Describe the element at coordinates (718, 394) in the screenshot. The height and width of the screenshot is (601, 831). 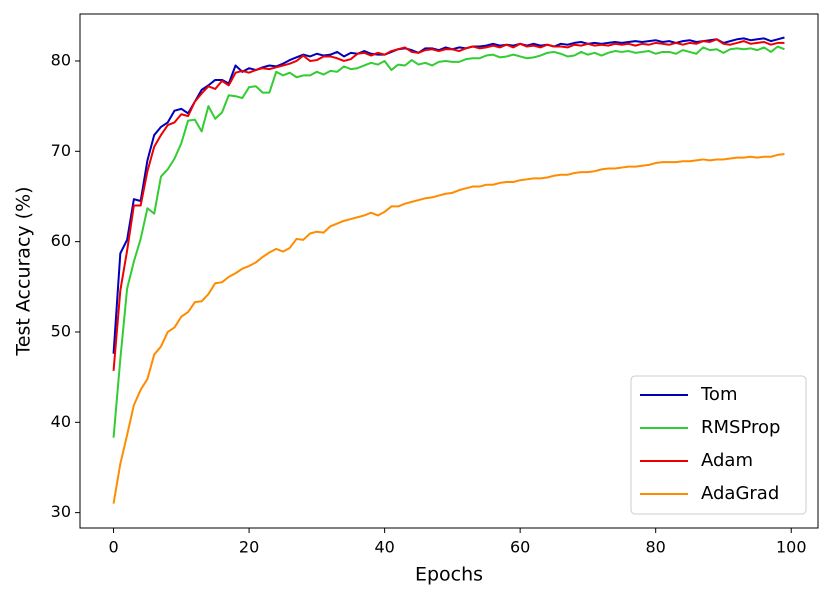
I see `legend-label: Tom` at that location.